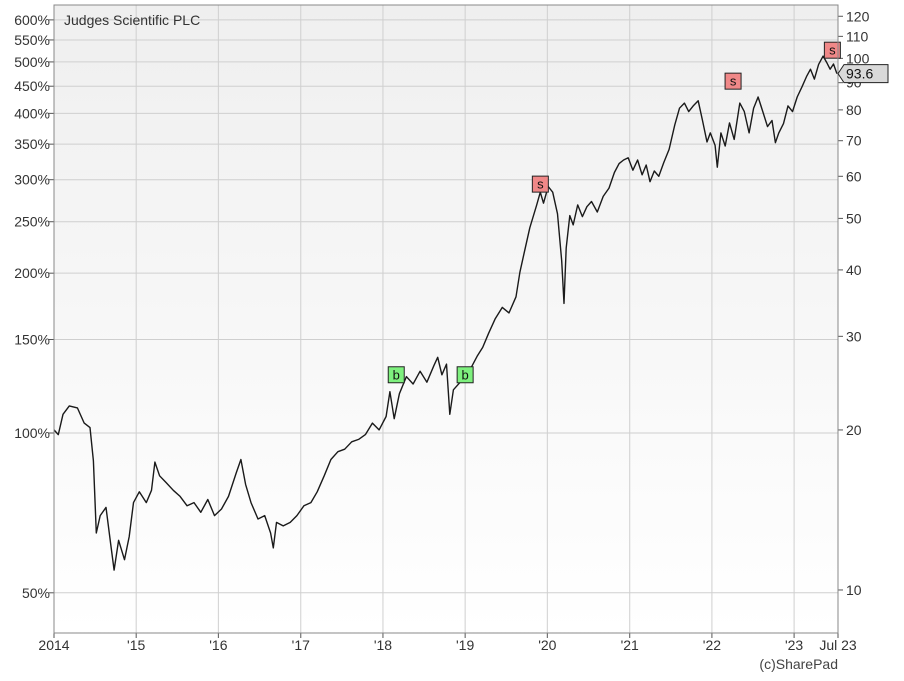 The width and height of the screenshot is (904, 681). I want to click on x-axis: 2014 '15 '16 '17 '18 '19 '20 '21 '22 '23 Jul 23, so click(447, 642).